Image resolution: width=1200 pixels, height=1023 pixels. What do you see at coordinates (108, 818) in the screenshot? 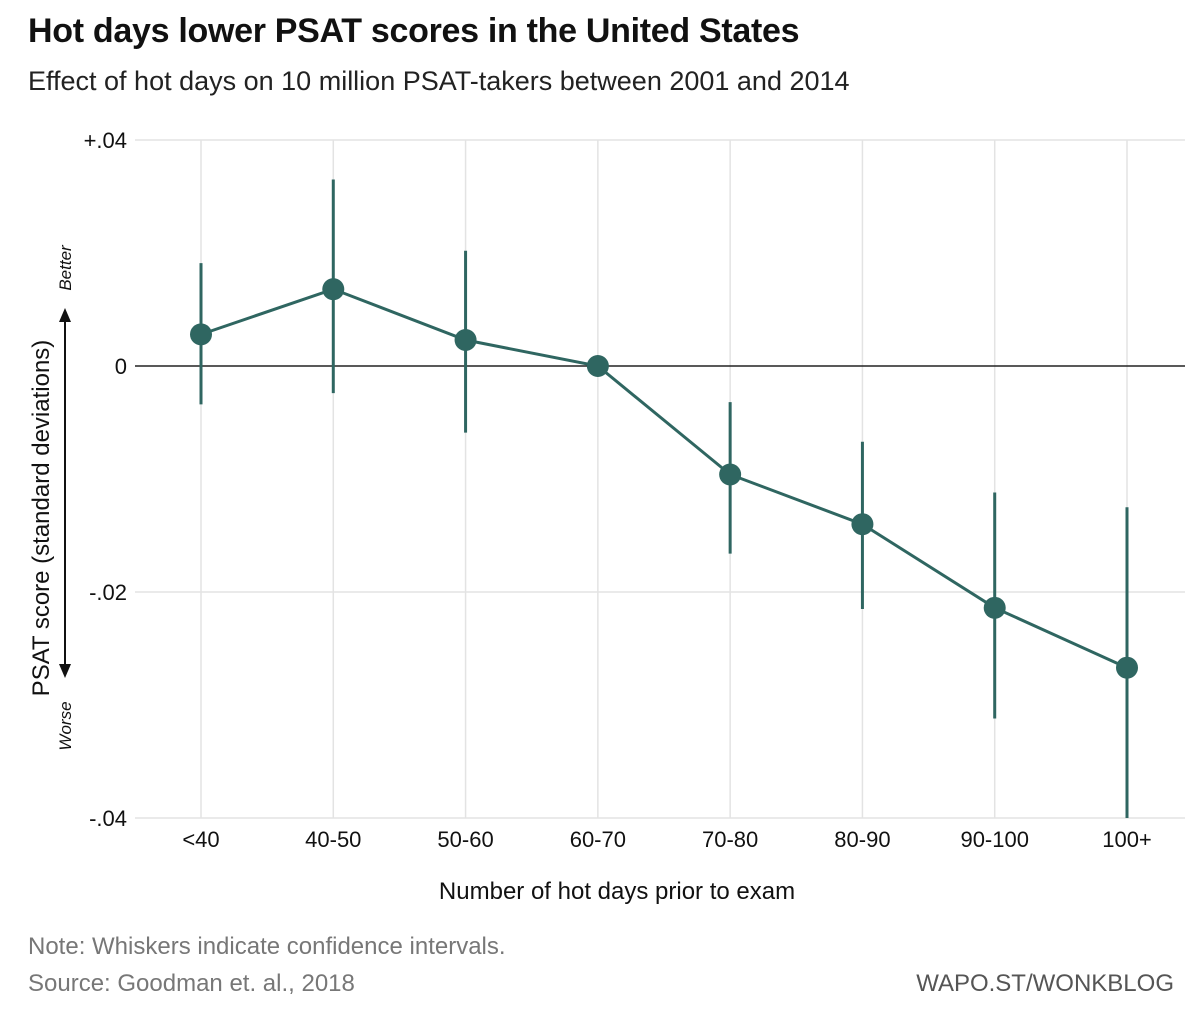
I see `y-tick-label: -.04` at bounding box center [108, 818].